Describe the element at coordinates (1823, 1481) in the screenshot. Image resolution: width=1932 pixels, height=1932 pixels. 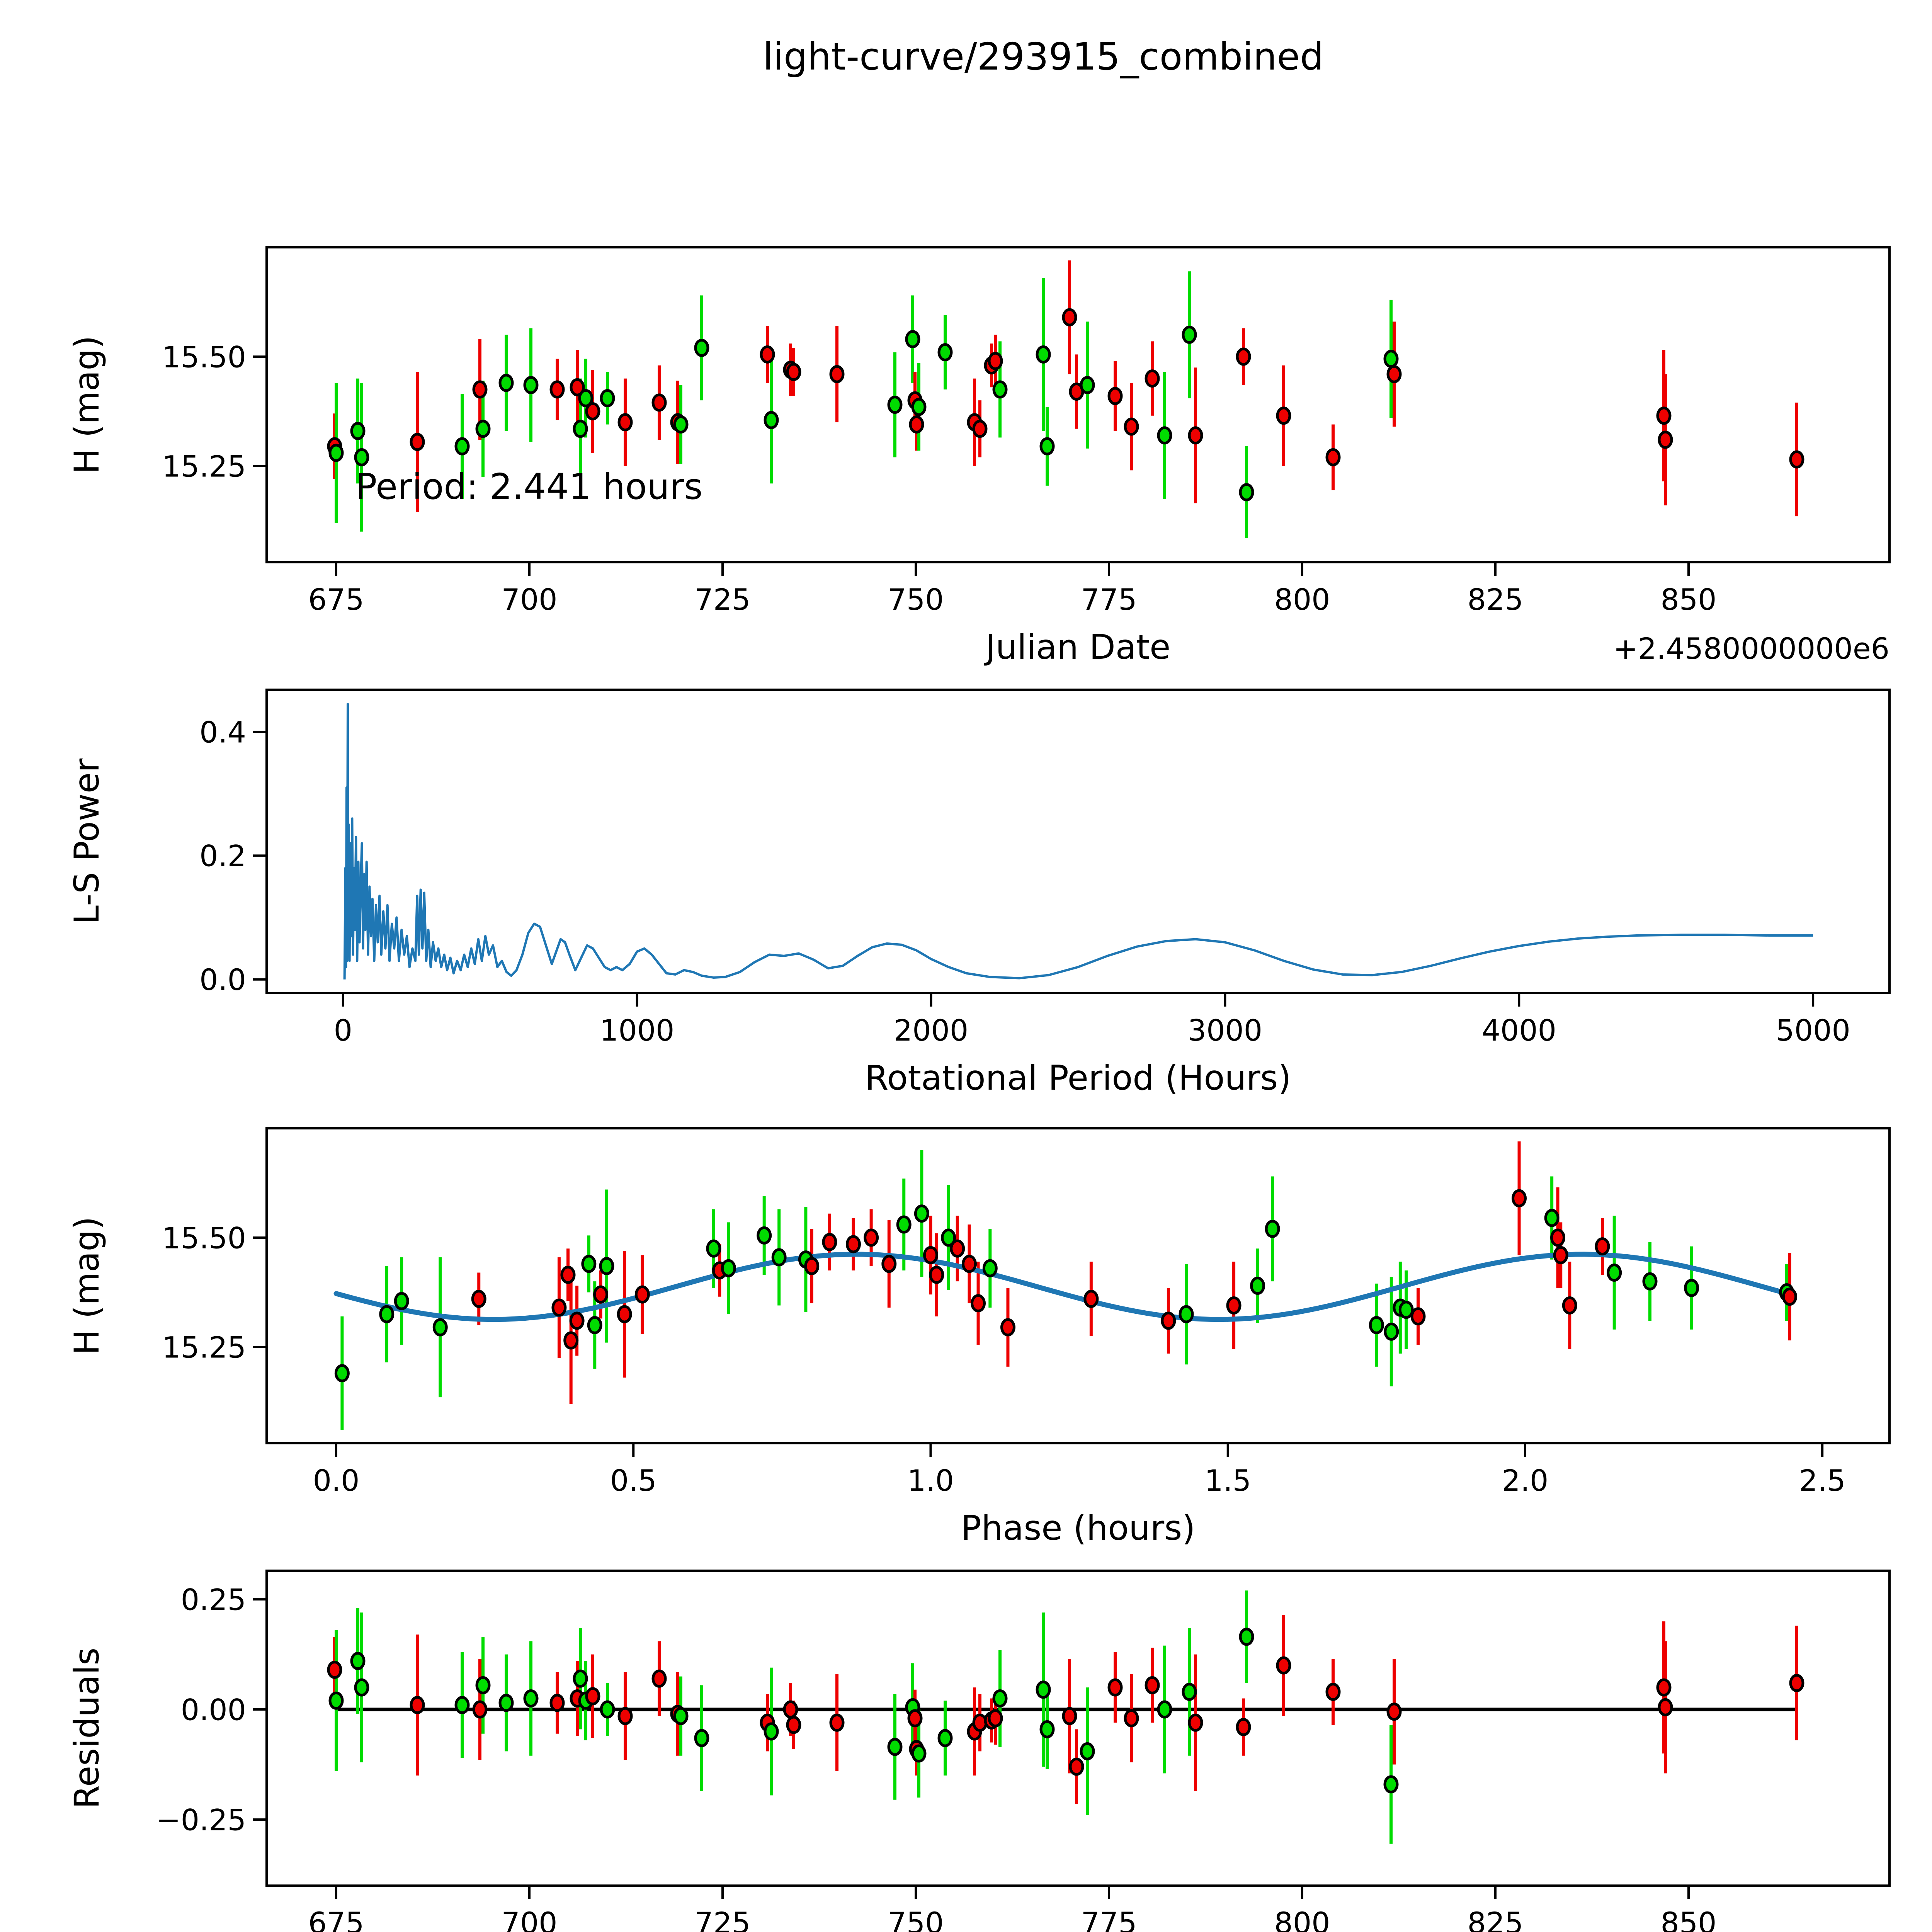
I see `svg-text: 2.5` at that location.